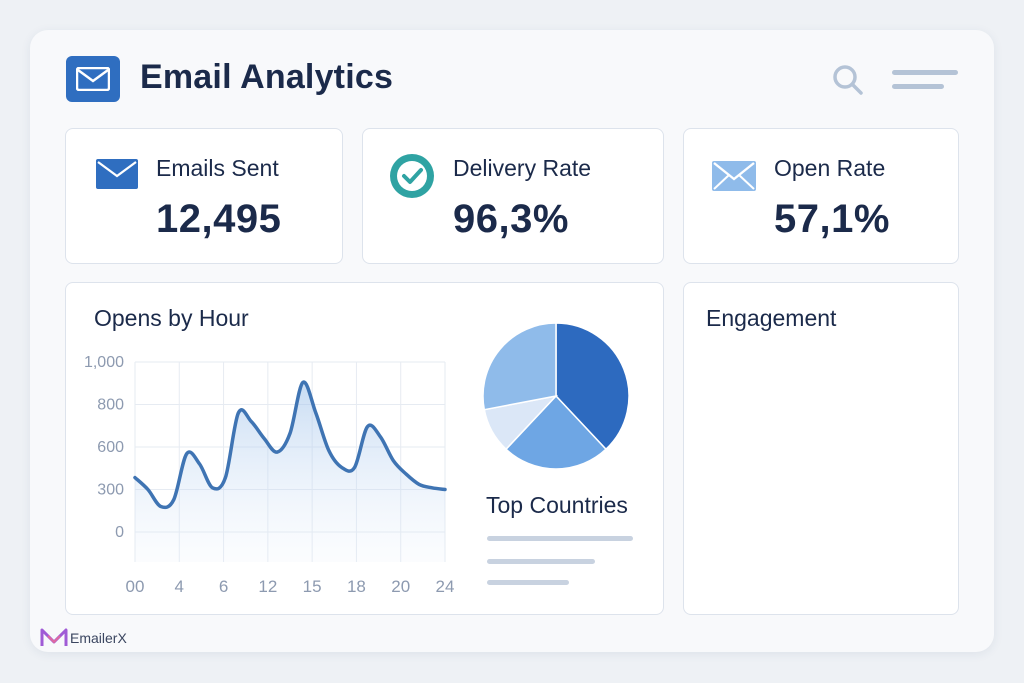  What do you see at coordinates (217, 168) in the screenshot?
I see `kpi-label: Emails Sent` at bounding box center [217, 168].